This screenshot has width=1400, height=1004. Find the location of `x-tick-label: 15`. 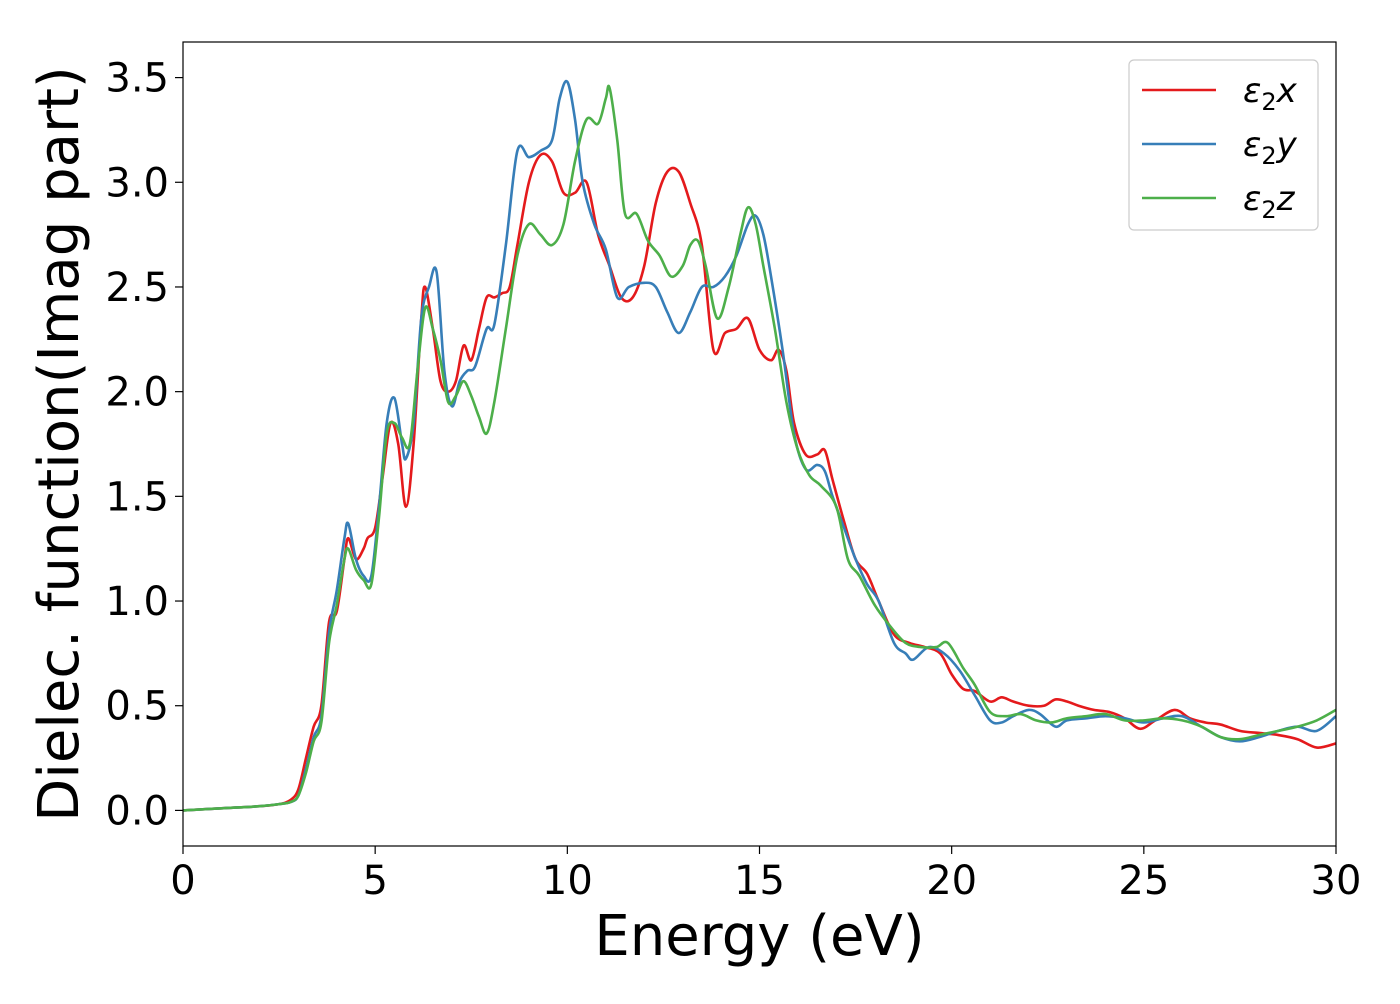

x-tick-label: 15 is located at coordinates (759, 881).